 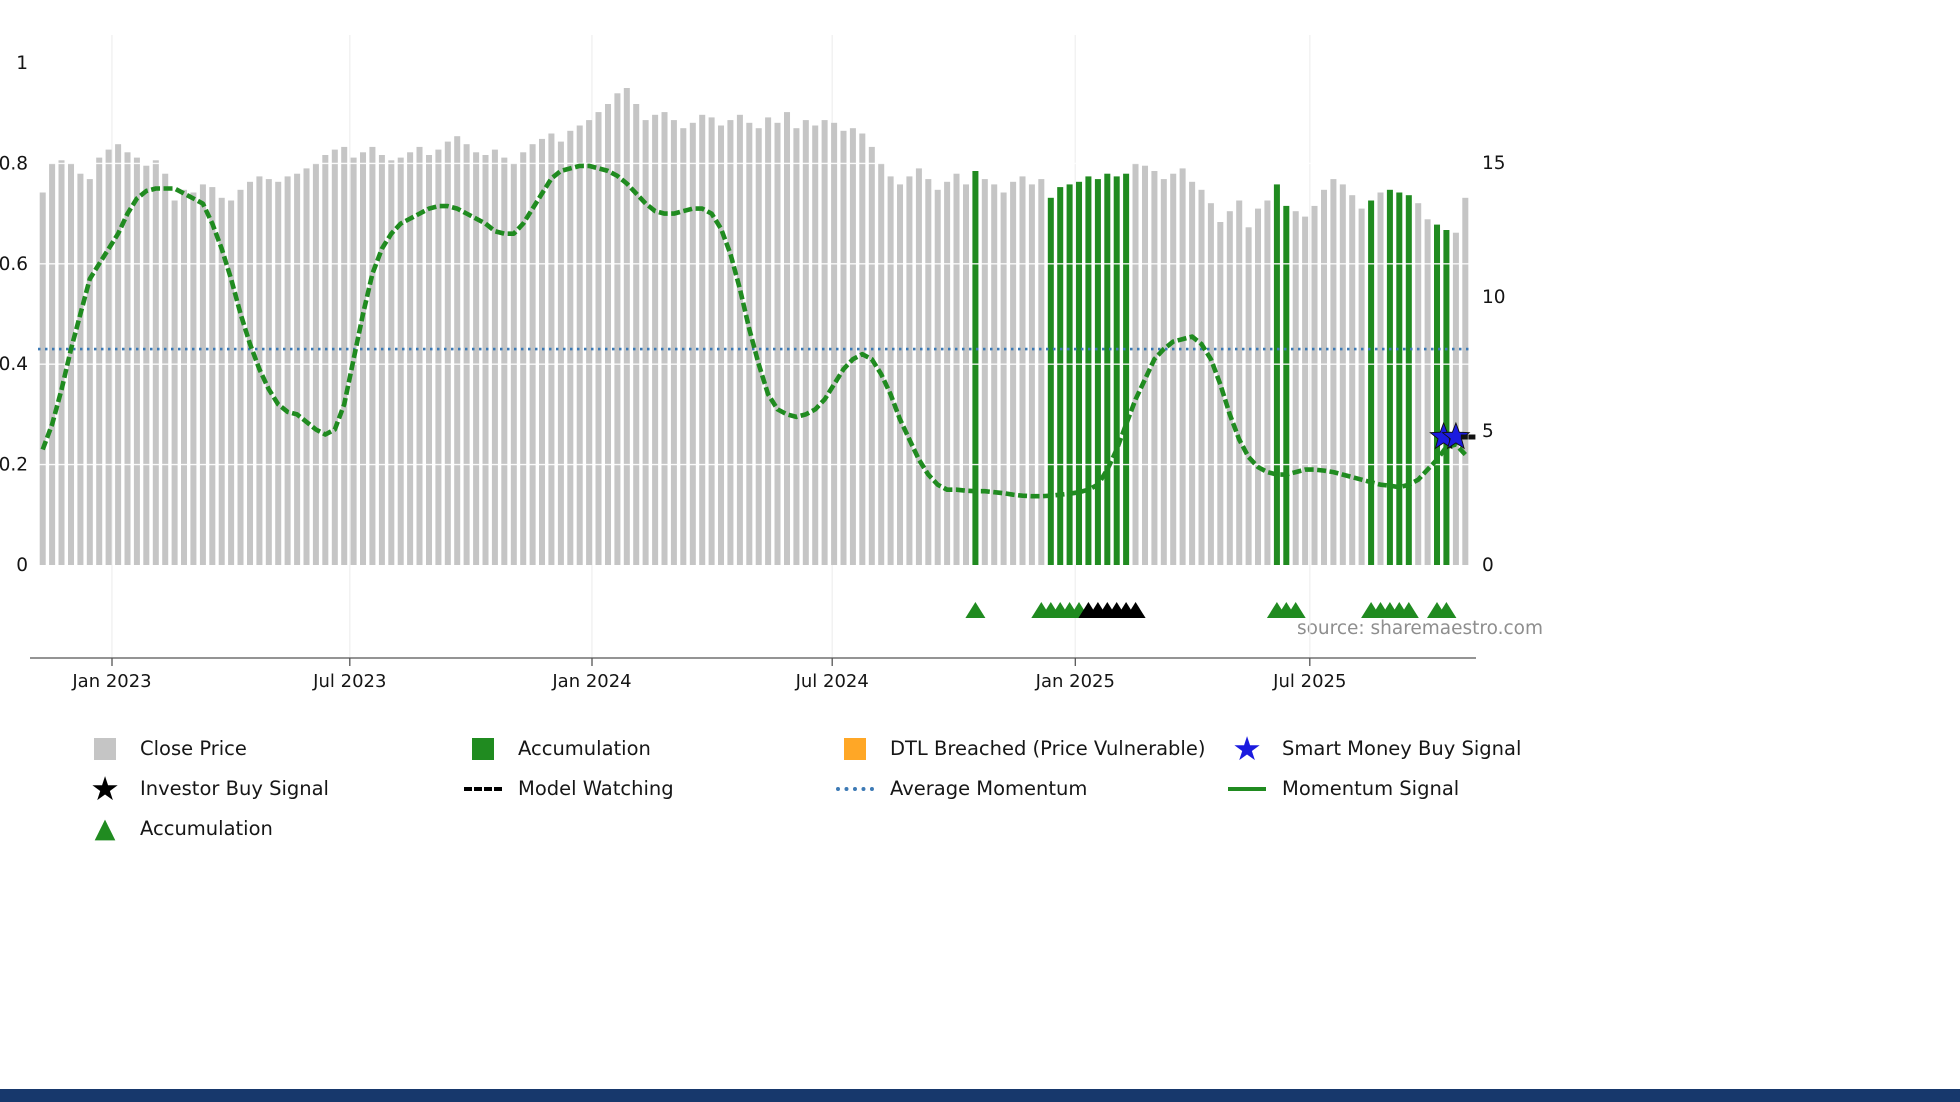 I want to click on legend-item-investor-buy-signal: ★ Investor Buy Signal, so click(x=271, y=788).